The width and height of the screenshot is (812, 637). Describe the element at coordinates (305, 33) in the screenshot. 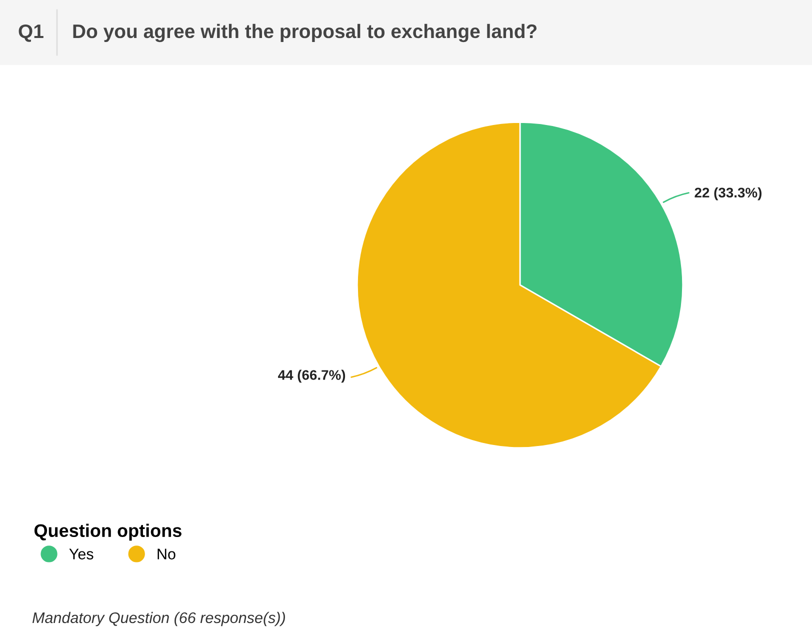

I see `chart-subtitle: Do you agree with the proposal to exchange land?` at that location.